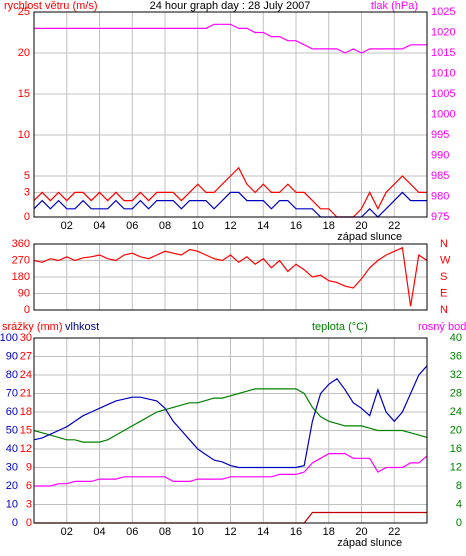 The height and width of the screenshot is (556, 466). I want to click on y-tick-label: 60, so click(12, 412).